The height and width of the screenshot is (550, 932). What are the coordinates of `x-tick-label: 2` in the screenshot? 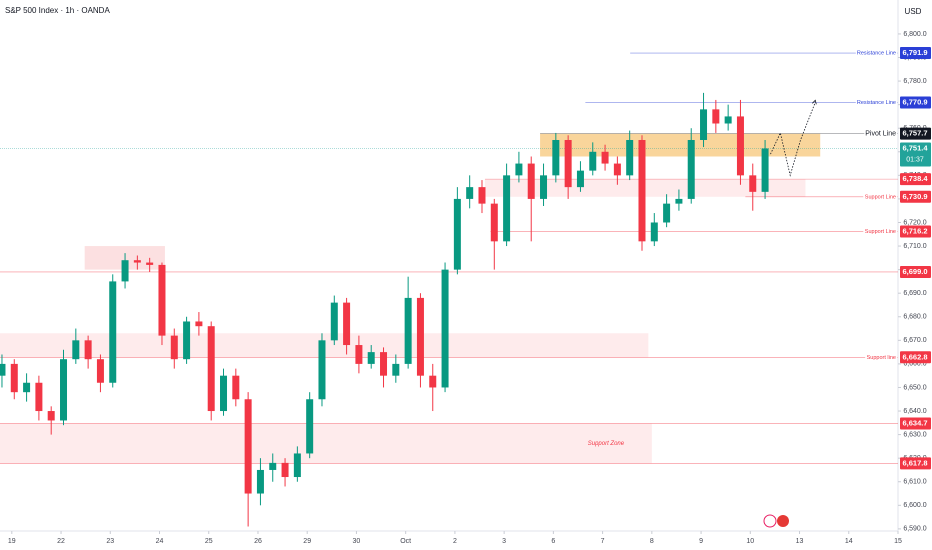 It's located at (455, 541).